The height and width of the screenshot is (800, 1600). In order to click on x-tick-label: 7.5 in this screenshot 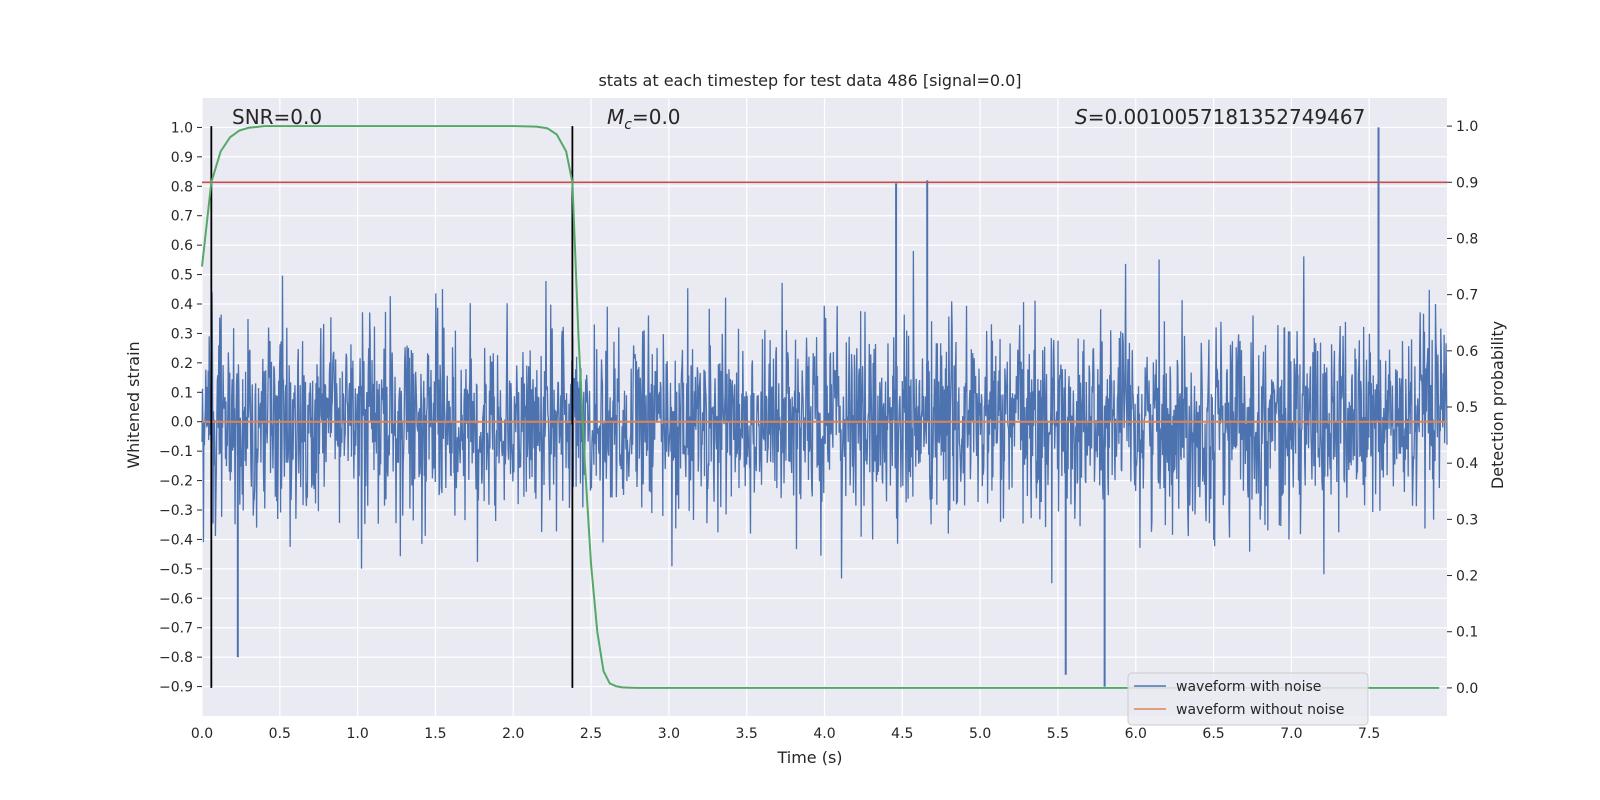, I will do `click(1369, 734)`.